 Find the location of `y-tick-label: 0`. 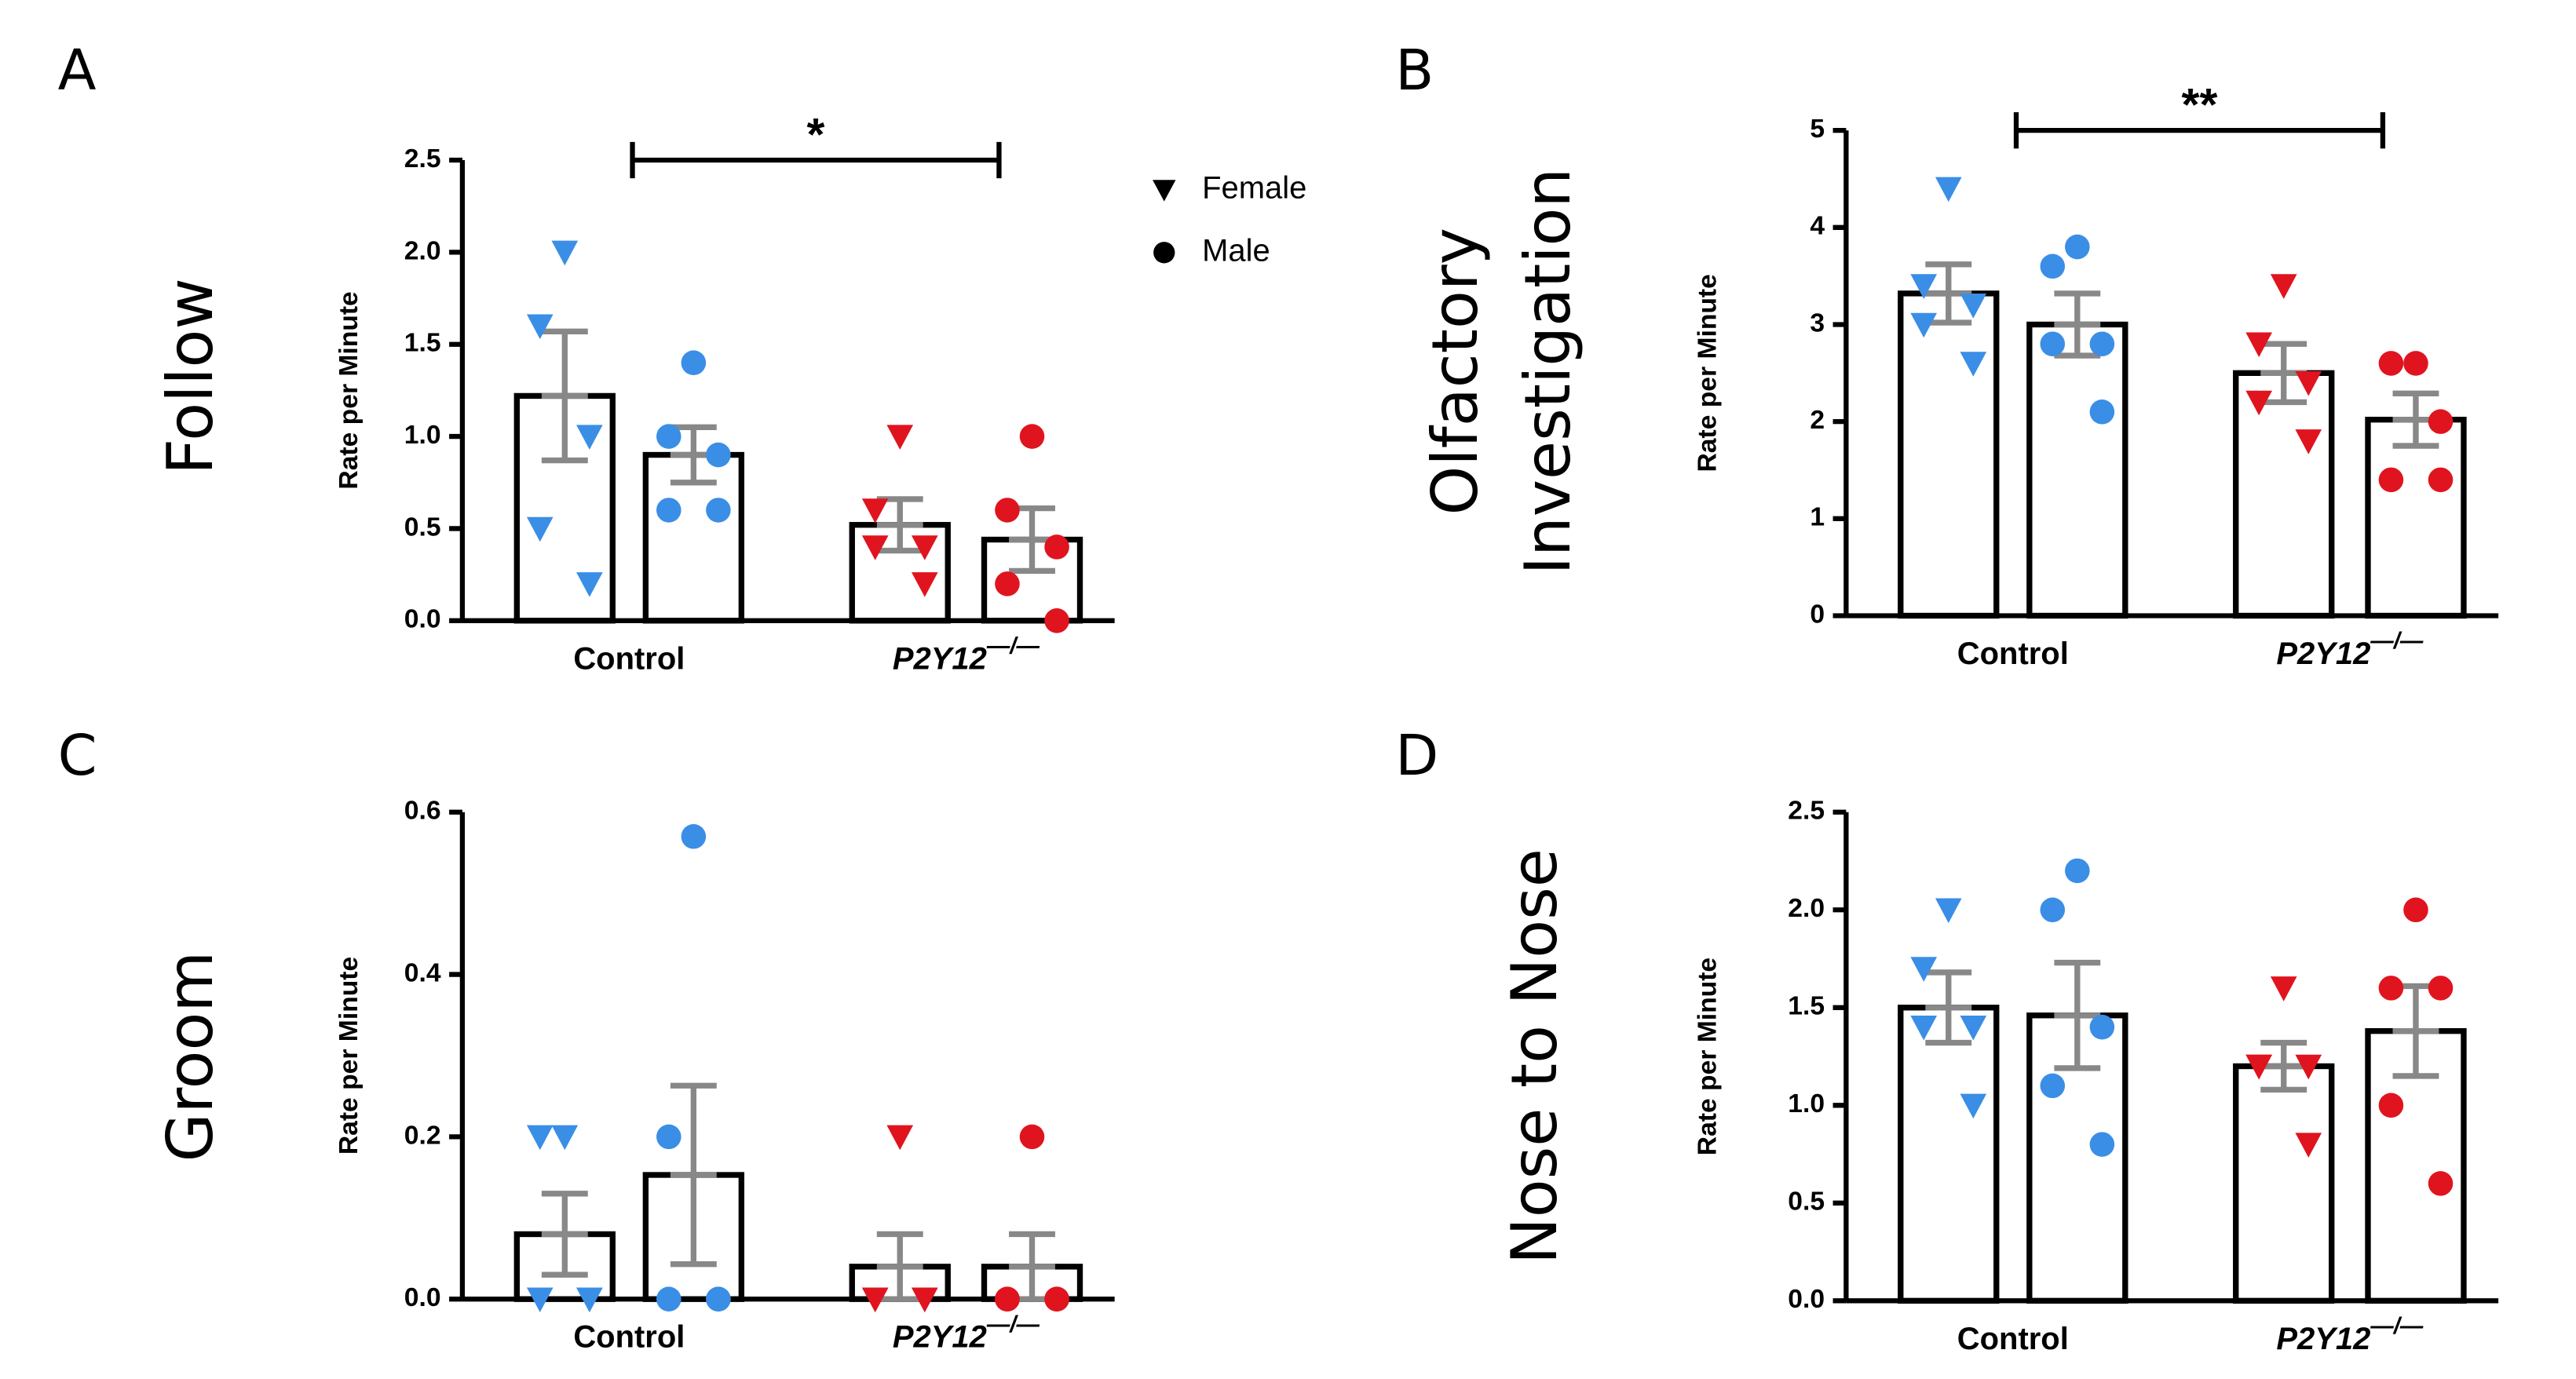

y-tick-label: 0 is located at coordinates (1818, 614).